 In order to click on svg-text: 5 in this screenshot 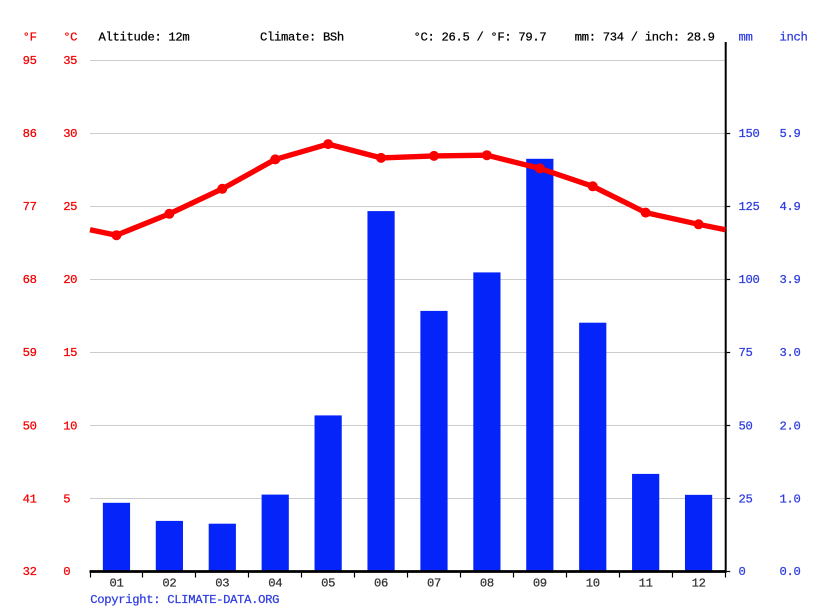, I will do `click(66, 499)`.